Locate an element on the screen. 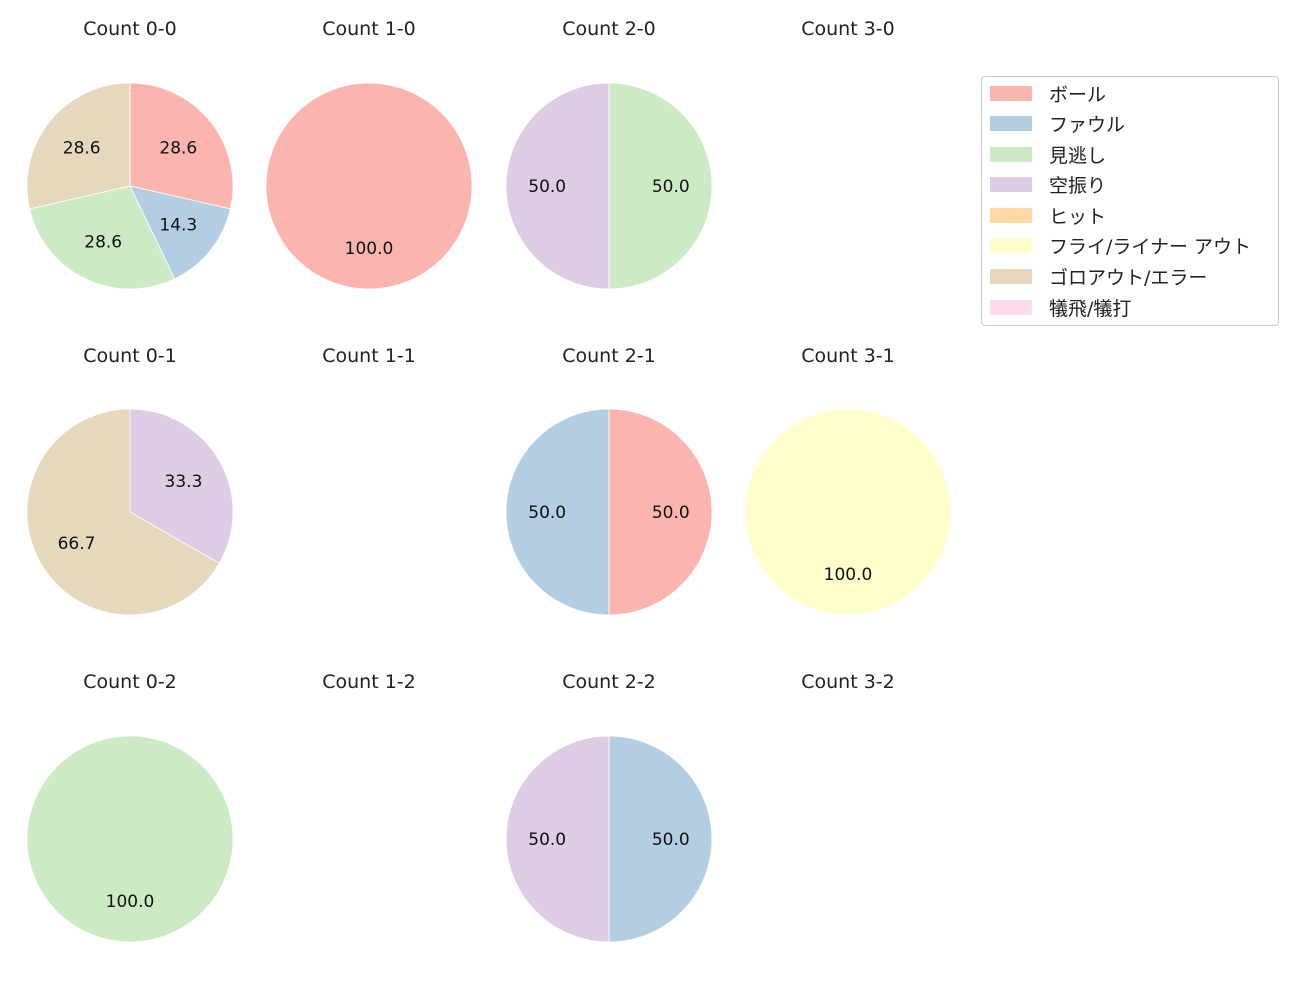 This screenshot has height=1000, width=1300. legend-label: 見逃し is located at coordinates (1078, 155).